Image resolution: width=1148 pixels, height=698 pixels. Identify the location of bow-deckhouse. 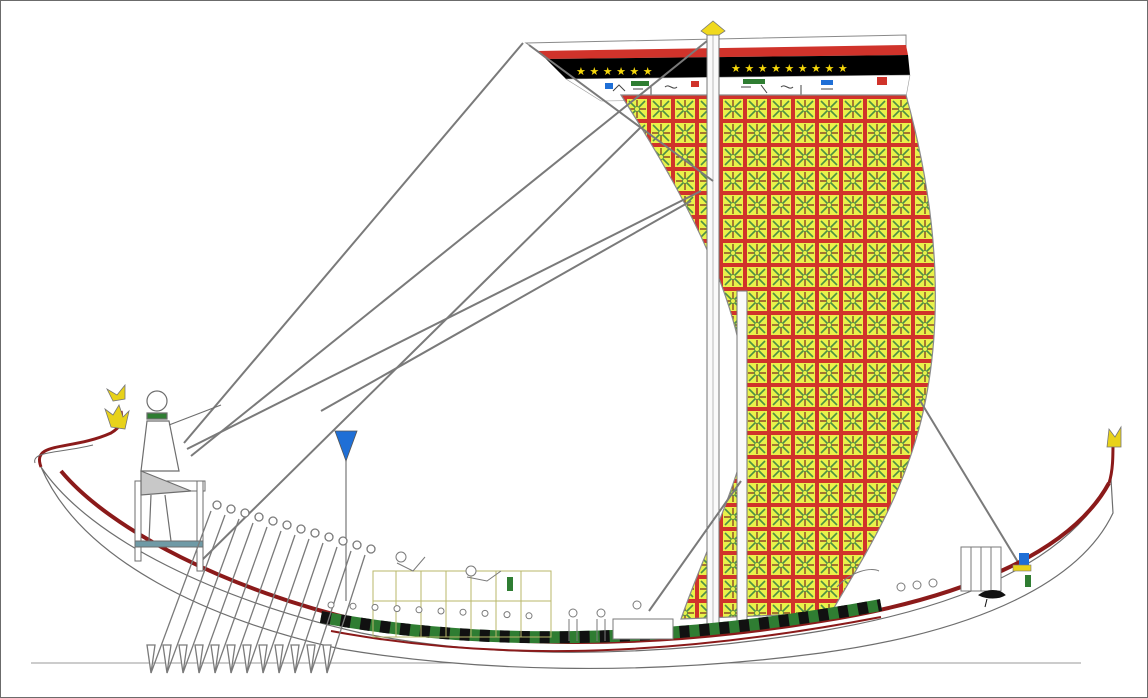
(919, 569).